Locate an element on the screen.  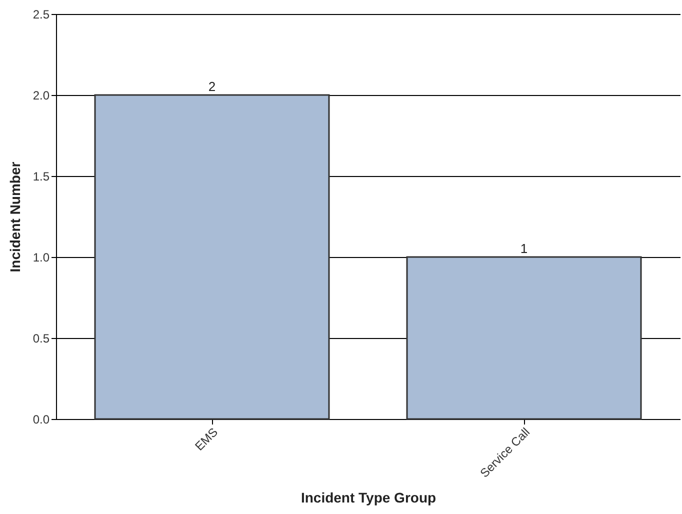
data-label: 1 is located at coordinates (524, 248).